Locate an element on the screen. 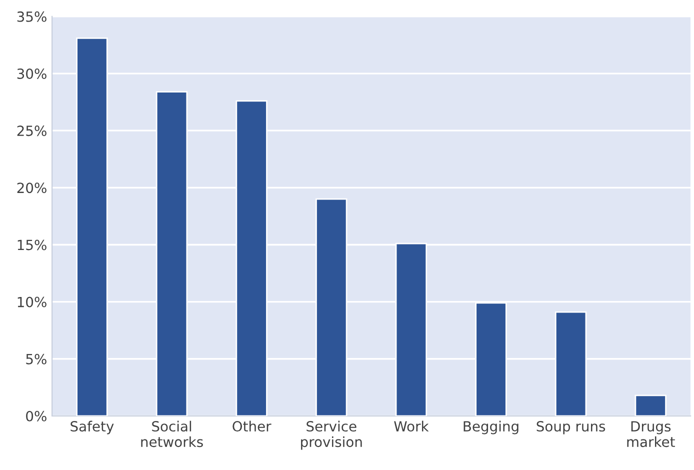 The image size is (694, 470). x-tick-label: Safety is located at coordinates (92, 427).